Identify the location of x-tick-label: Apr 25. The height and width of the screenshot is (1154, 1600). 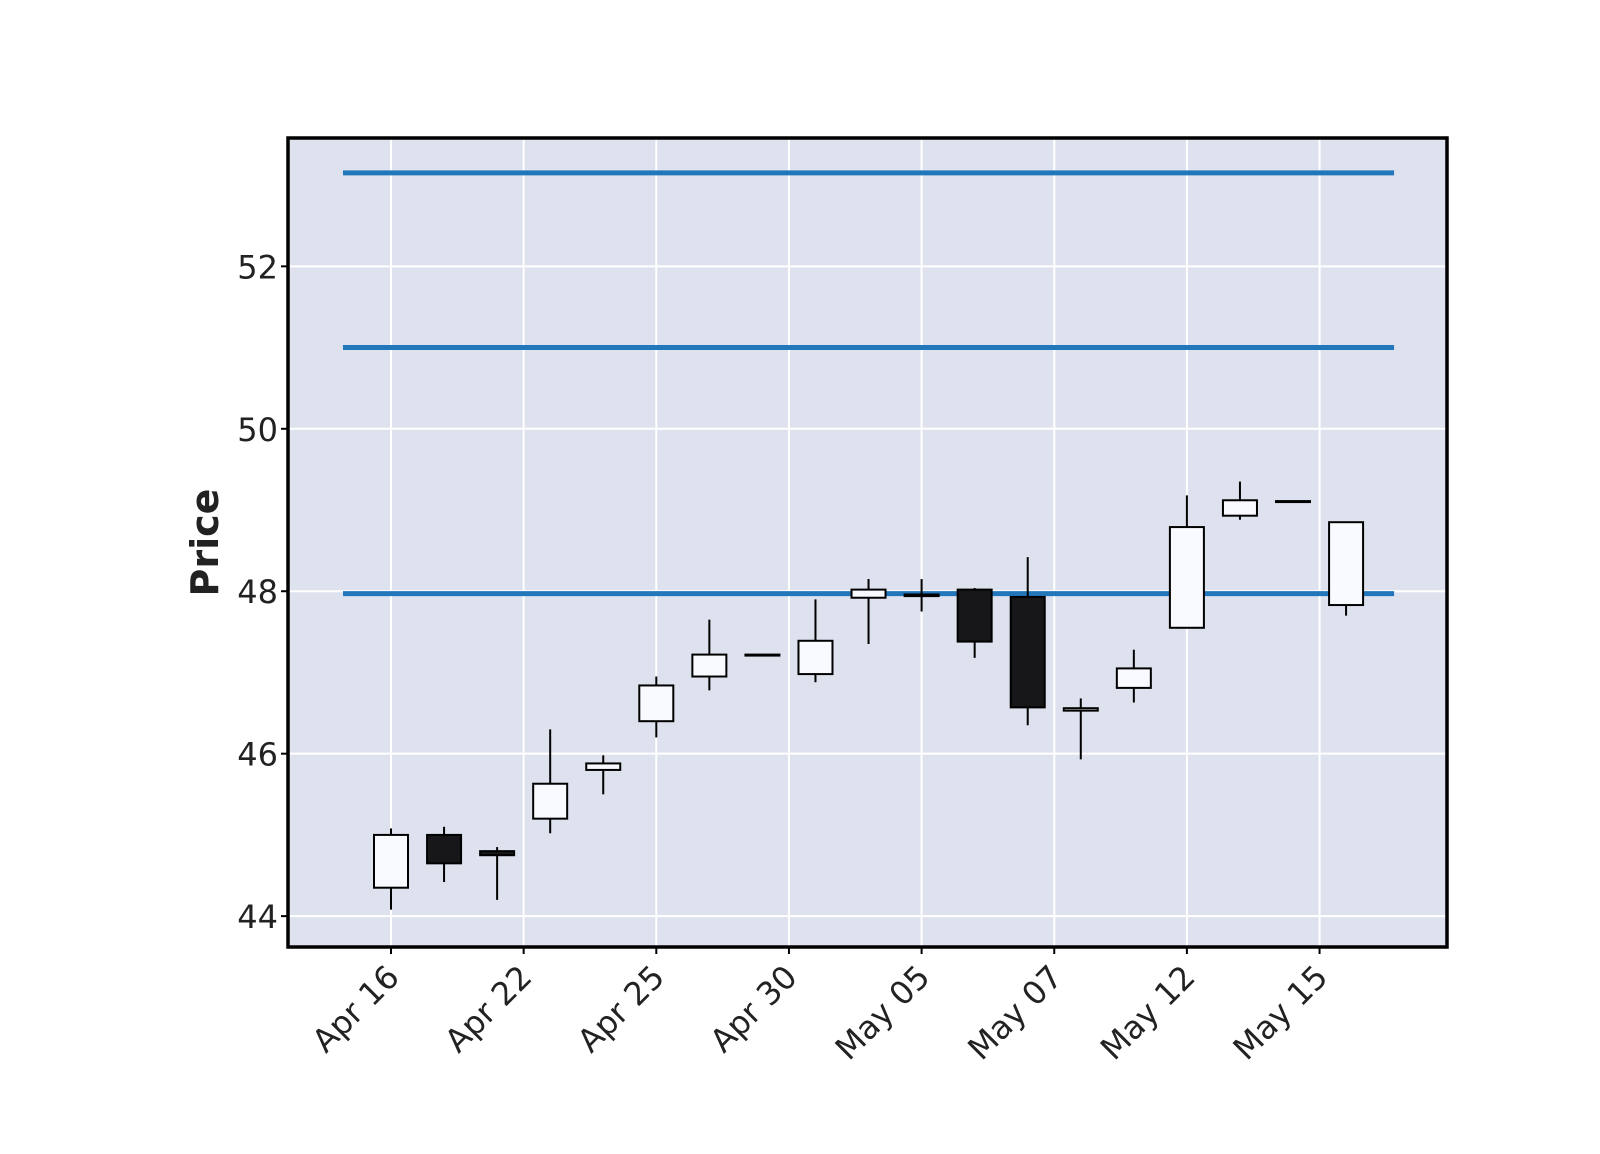
(621, 1009).